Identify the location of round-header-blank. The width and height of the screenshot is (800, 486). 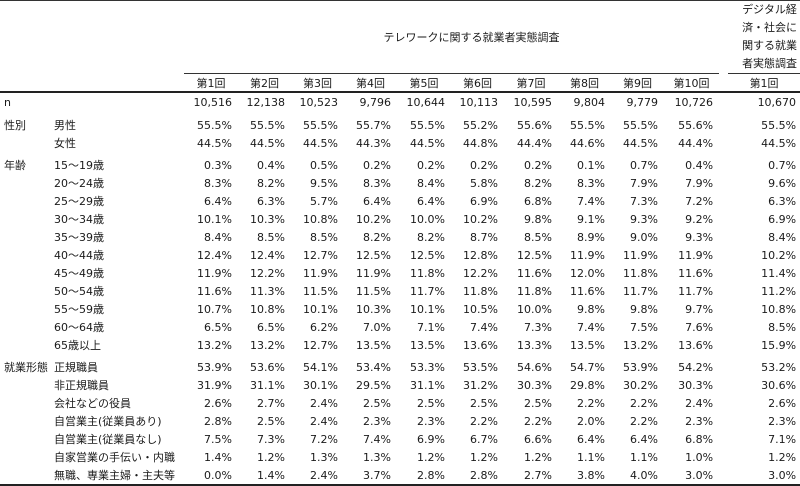
(92, 83).